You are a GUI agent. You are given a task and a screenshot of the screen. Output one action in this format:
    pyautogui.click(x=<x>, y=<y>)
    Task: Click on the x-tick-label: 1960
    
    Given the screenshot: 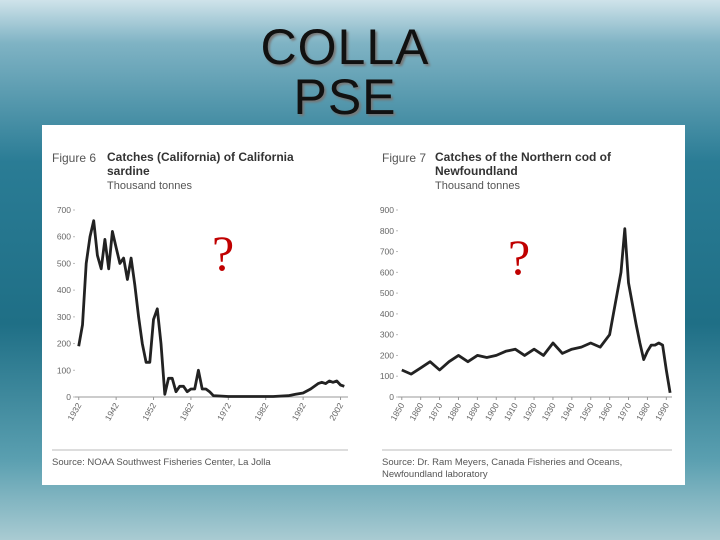 What is the action you would take?
    pyautogui.click(x=605, y=412)
    